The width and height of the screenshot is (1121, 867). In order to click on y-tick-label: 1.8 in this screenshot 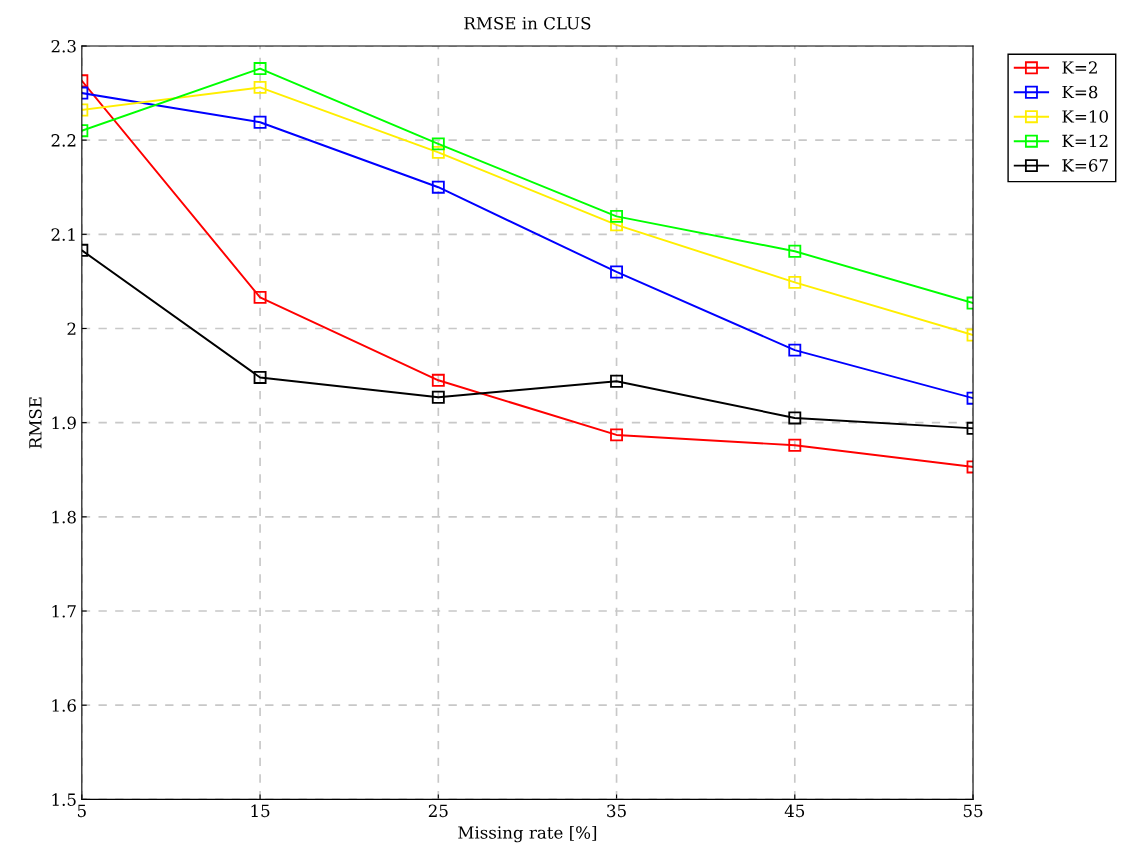, I will do `click(64, 517)`.